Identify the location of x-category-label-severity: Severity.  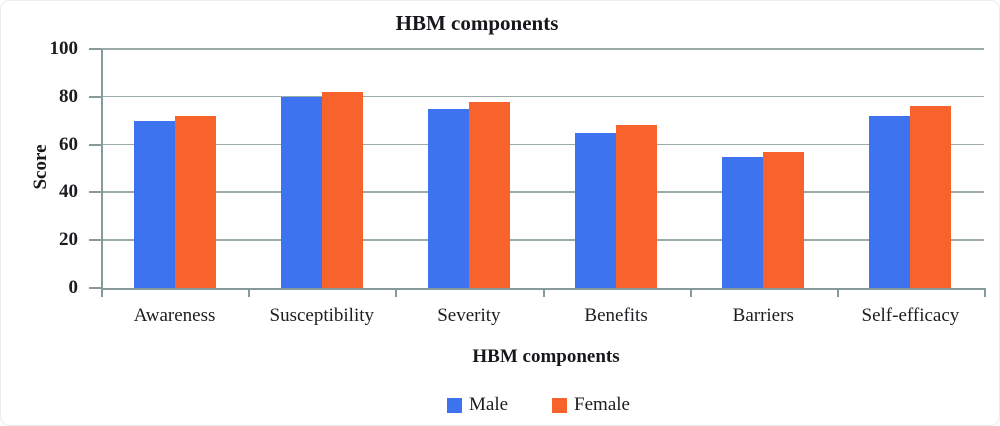
(469, 315).